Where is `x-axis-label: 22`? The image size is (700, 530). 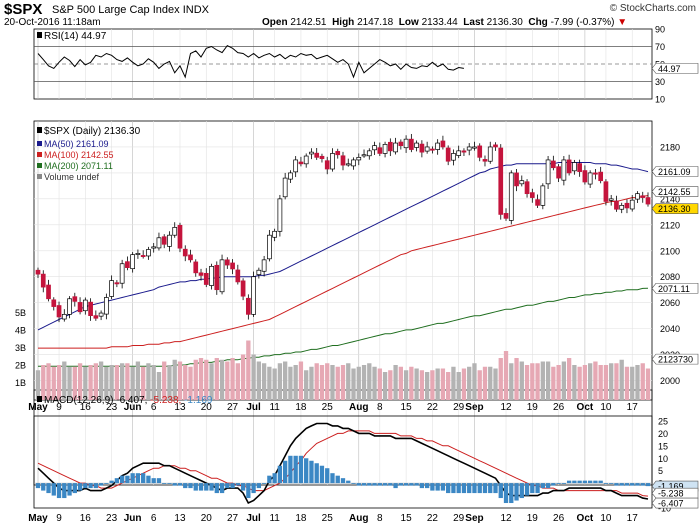 x-axis-label: 22 is located at coordinates (433, 407).